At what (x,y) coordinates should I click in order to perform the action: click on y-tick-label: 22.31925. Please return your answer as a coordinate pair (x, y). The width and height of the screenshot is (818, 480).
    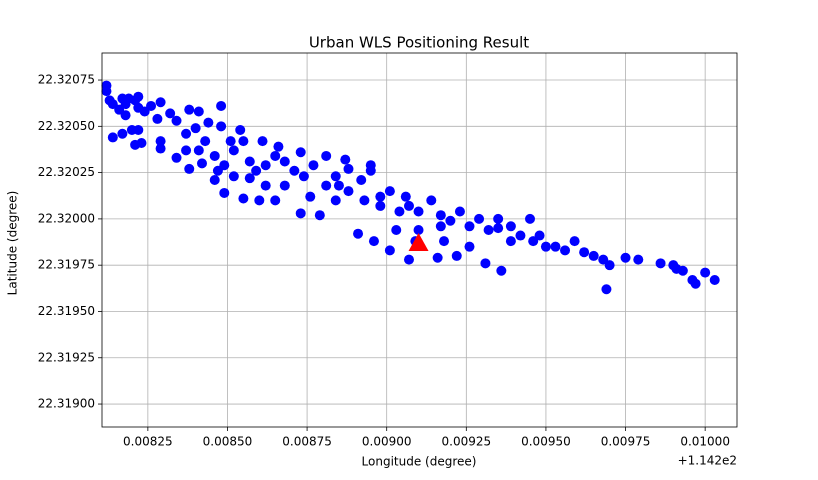
    Looking at the image, I should click on (66, 357).